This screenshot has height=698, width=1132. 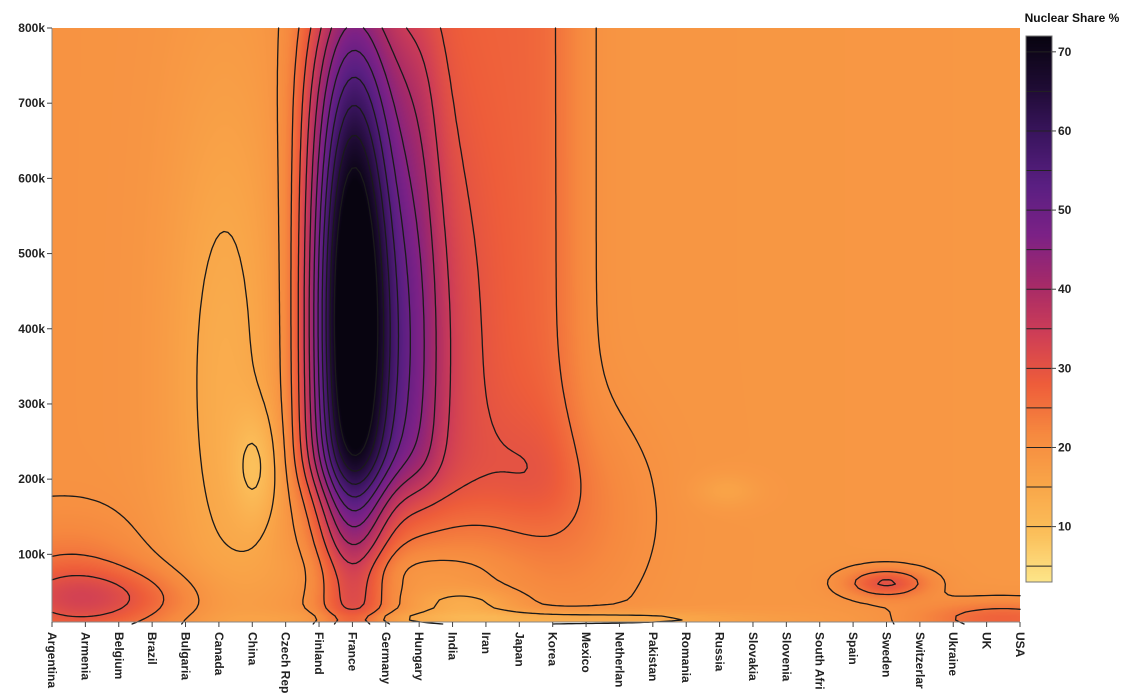 What do you see at coordinates (1065, 131) in the screenshot?
I see `colorbar-tick-label: 60` at bounding box center [1065, 131].